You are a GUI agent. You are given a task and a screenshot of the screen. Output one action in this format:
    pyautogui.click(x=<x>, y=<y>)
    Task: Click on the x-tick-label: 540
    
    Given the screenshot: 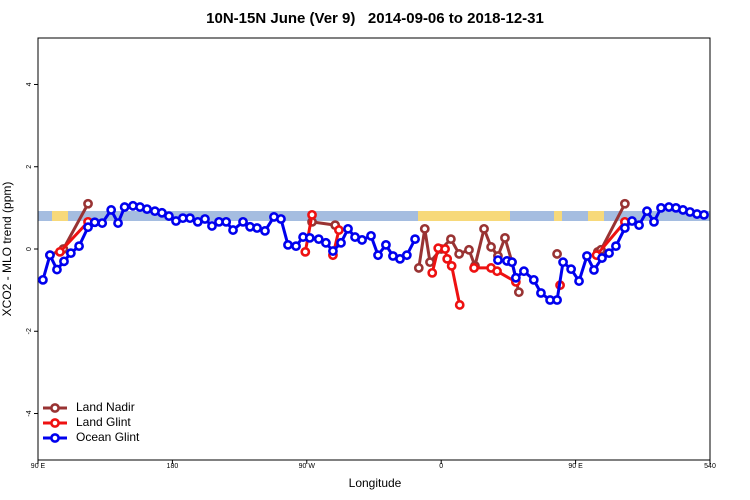 What is the action you would take?
    pyautogui.click(x=710, y=466)
    